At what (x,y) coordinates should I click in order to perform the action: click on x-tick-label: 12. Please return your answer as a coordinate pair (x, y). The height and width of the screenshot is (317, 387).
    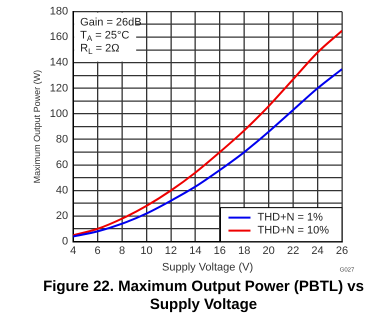
    Looking at the image, I should click on (171, 251).